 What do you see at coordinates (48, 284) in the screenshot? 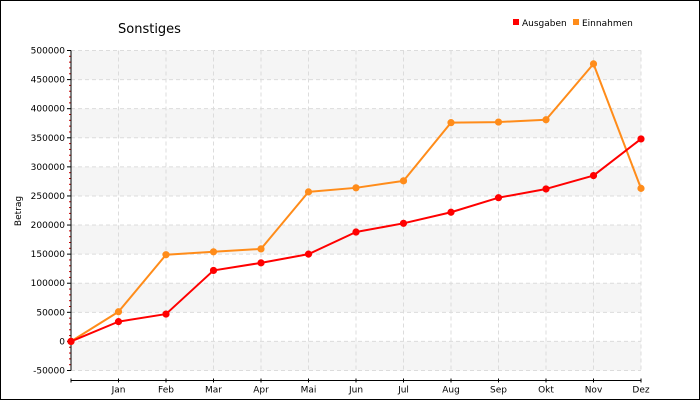
I see `y-tick-label: 100000` at bounding box center [48, 284].